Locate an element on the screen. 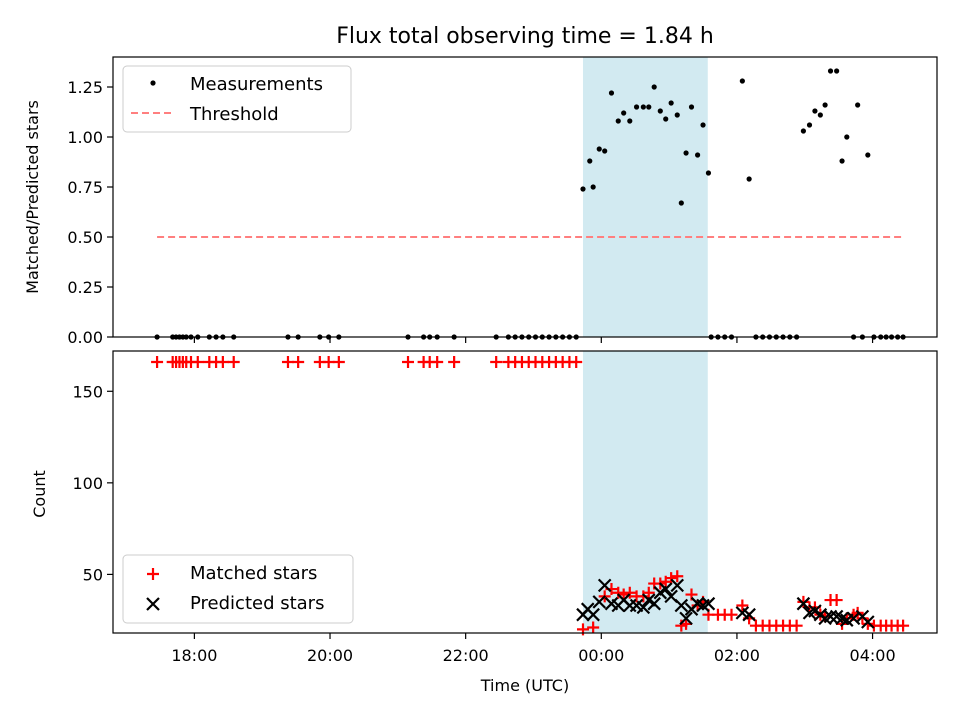 This screenshot has width=960, height=720. top-ytick-label: 0.00 is located at coordinates (85, 337).